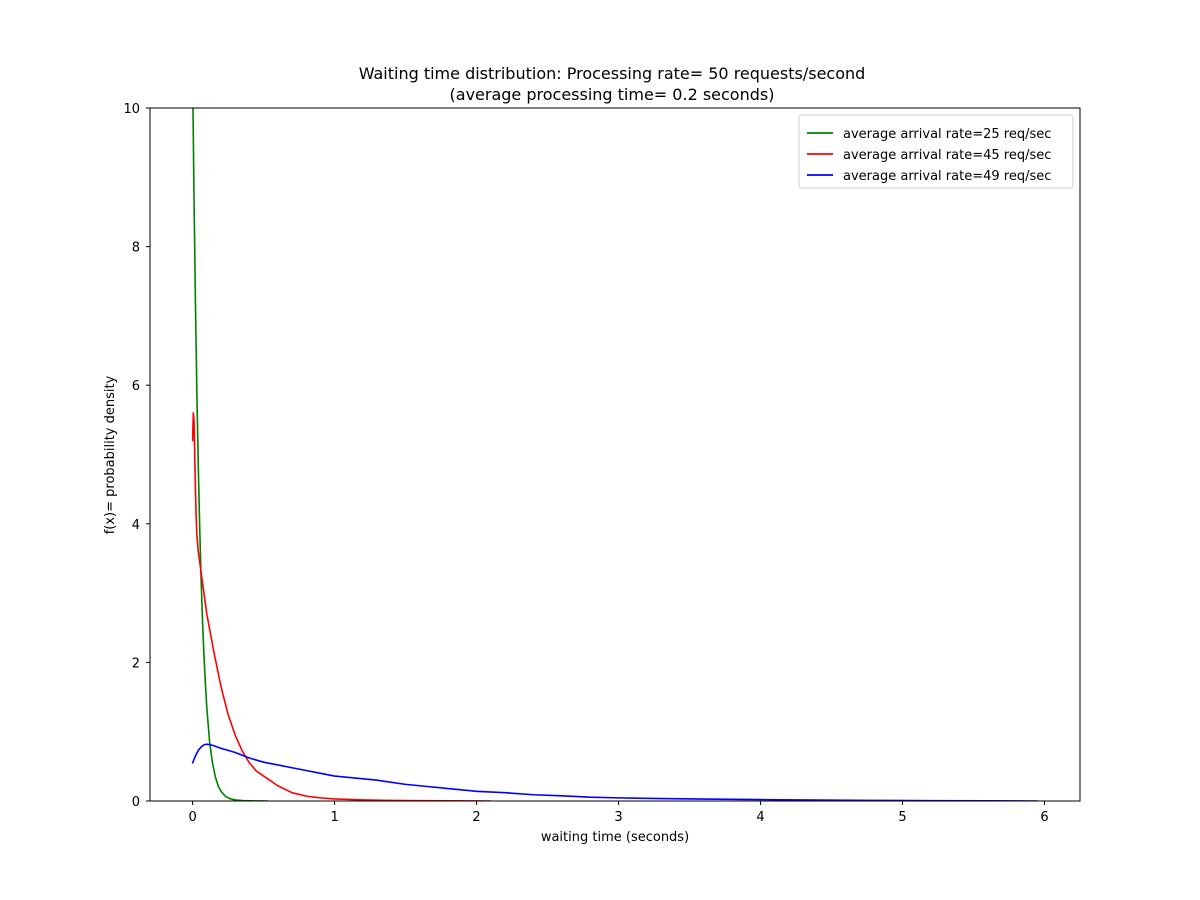 This screenshot has height=900, width=1200. What do you see at coordinates (947, 176) in the screenshot?
I see `legend-entry: average arrival rate=49 req/sec` at bounding box center [947, 176].